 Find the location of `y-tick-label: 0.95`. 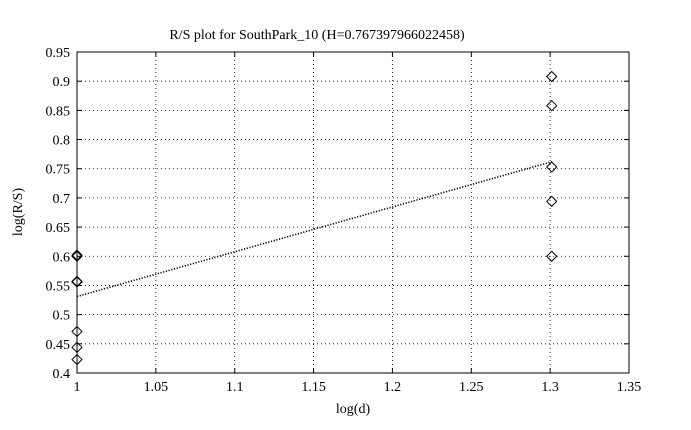

y-tick-label: 0.95 is located at coordinates (58, 53).